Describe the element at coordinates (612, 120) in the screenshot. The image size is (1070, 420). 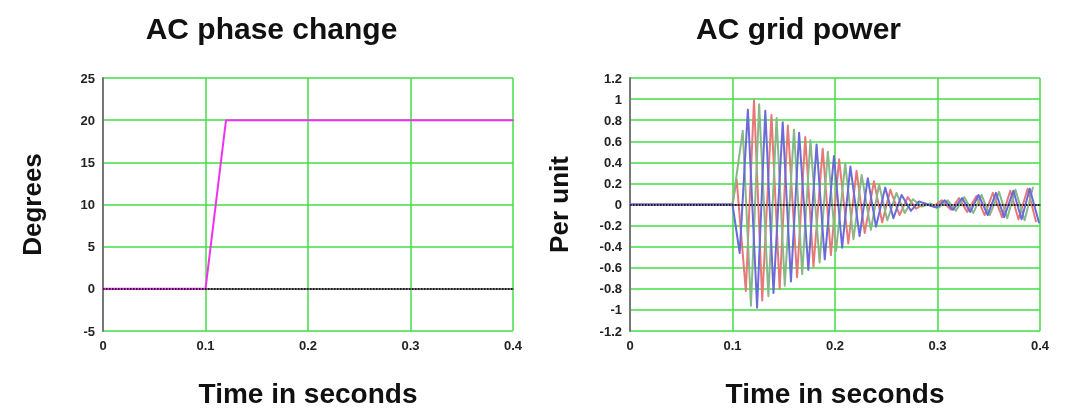
I see `y-tick-label: 0.8` at that location.